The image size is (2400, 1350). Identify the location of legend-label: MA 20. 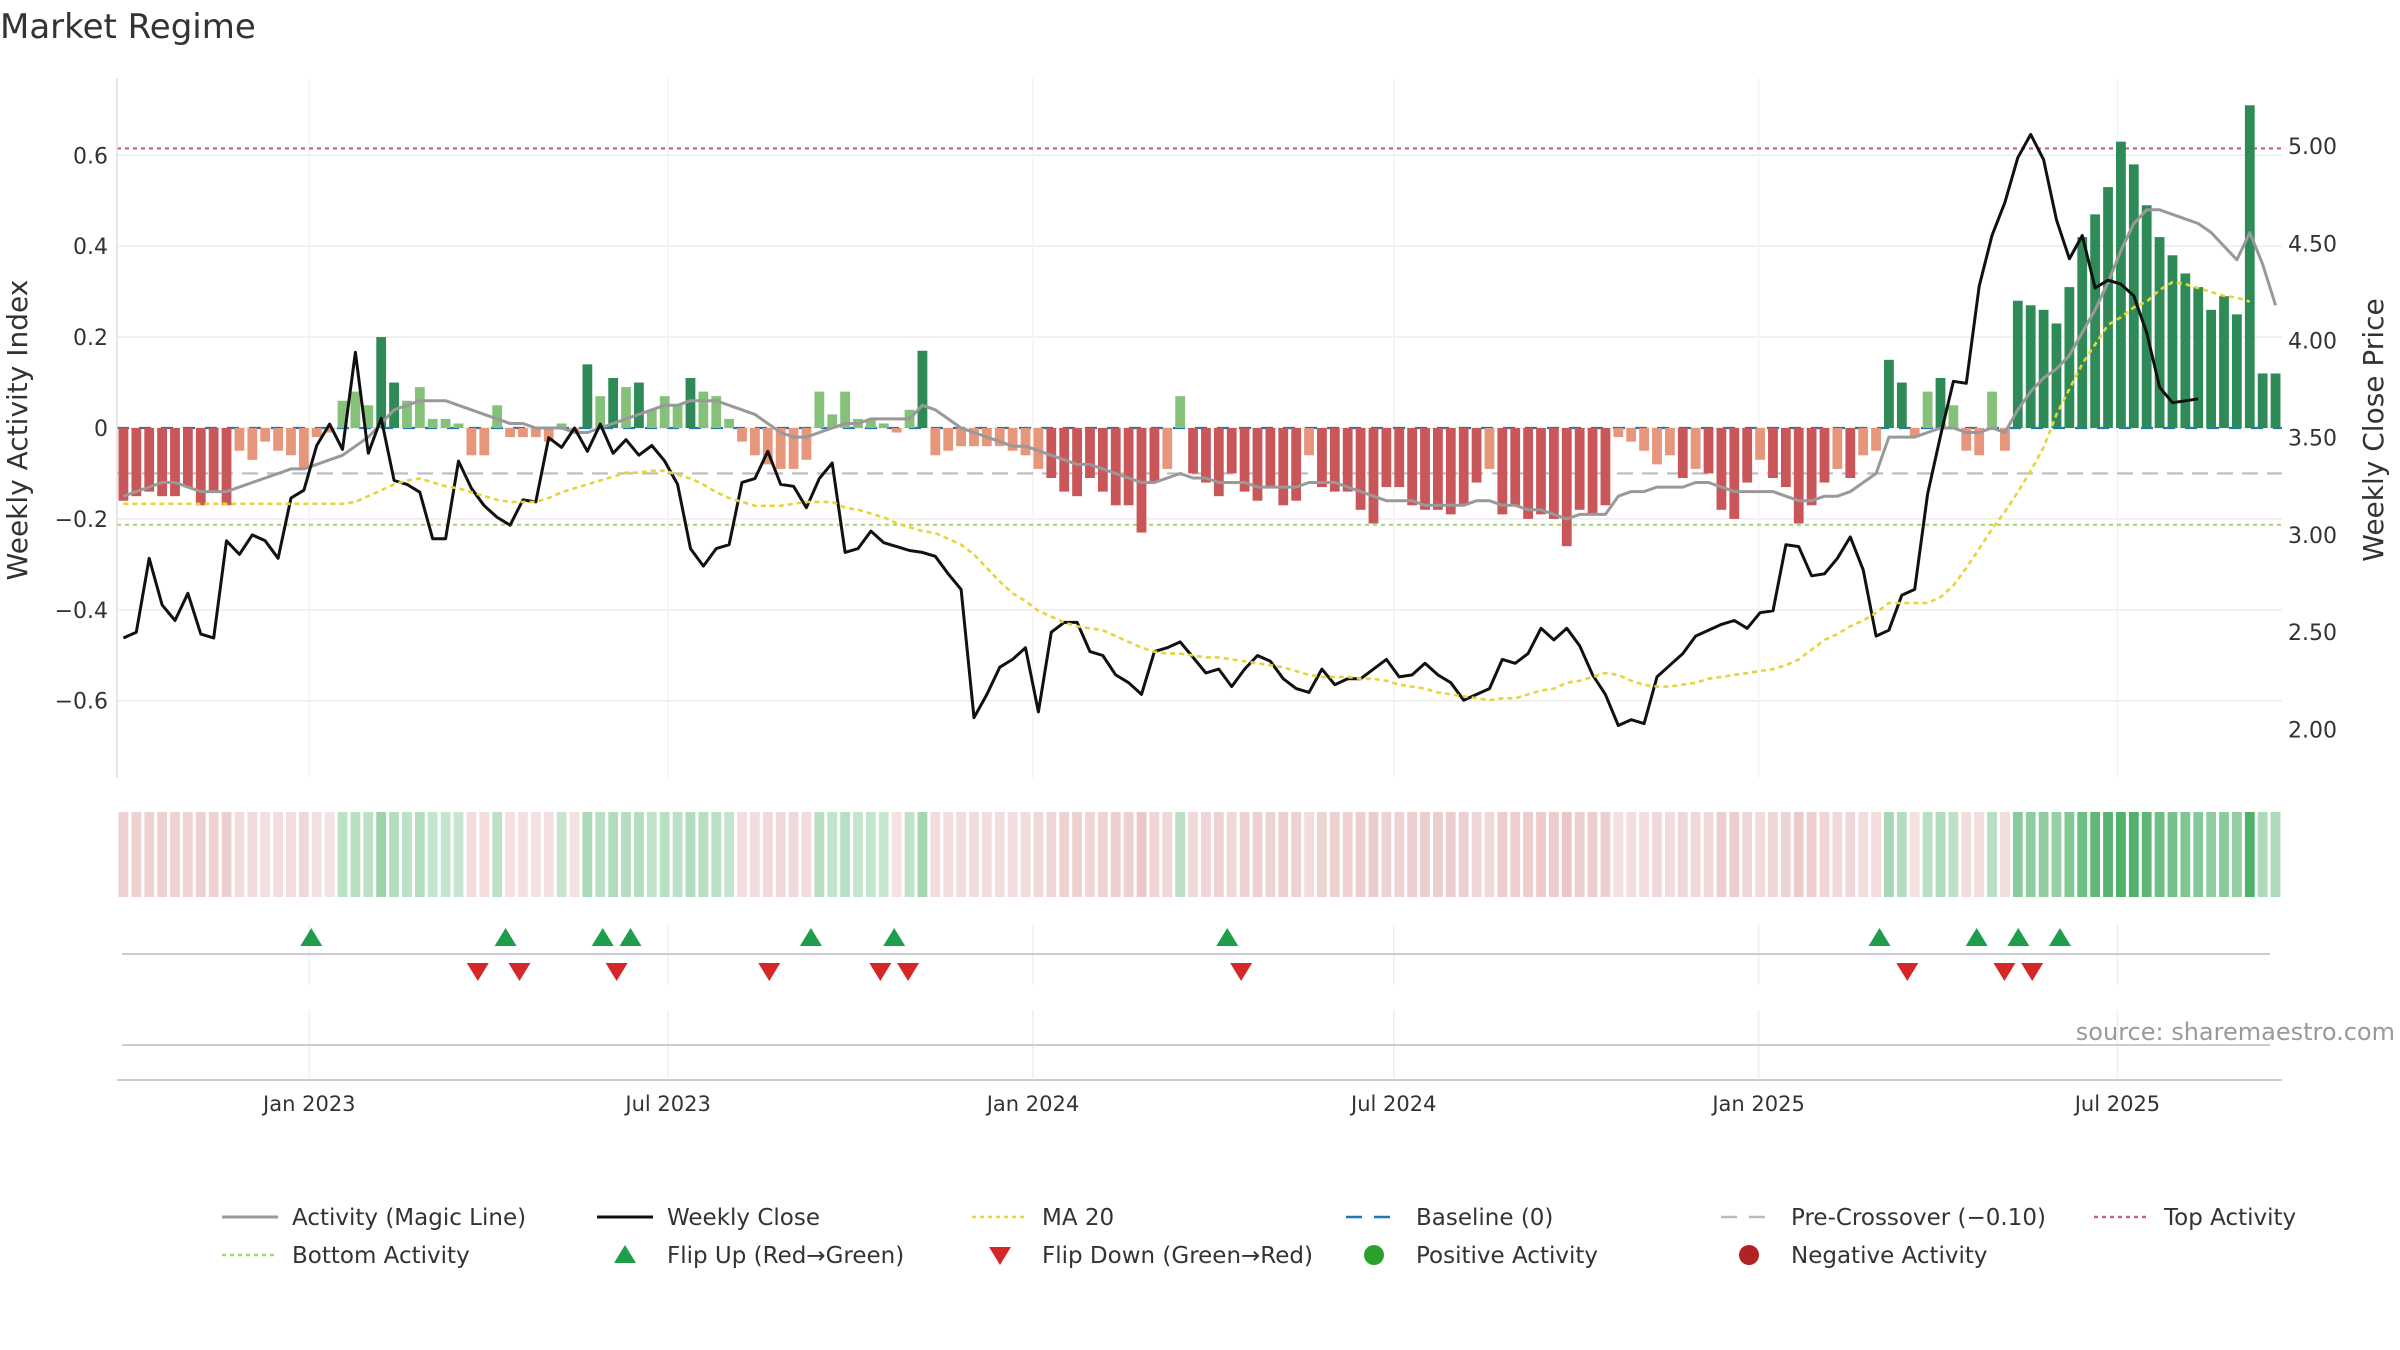
(1078, 1218).